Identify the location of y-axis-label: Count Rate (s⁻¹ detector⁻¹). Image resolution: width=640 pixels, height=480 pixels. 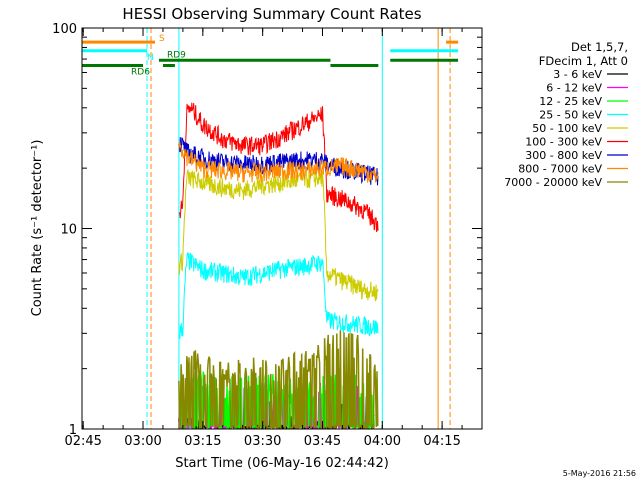
(37, 228).